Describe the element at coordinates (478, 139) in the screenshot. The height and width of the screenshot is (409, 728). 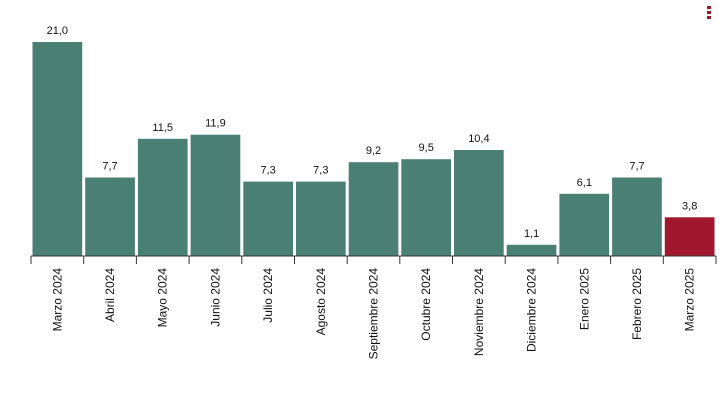
I see `data-label-9: 10,4` at that location.